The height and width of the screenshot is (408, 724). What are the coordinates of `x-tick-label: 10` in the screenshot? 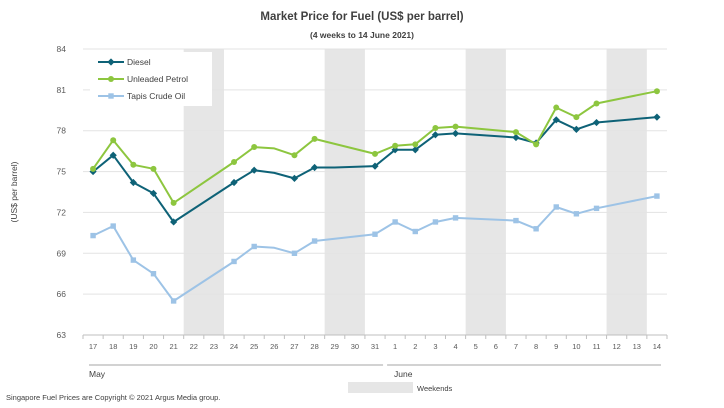 It's located at (576, 346).